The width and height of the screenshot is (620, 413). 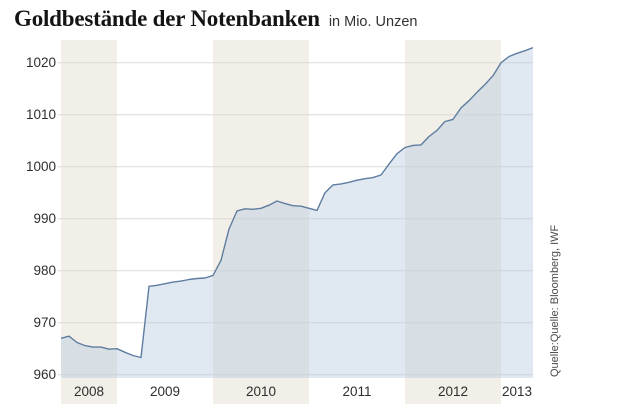 What do you see at coordinates (44, 218) in the screenshot?
I see `y-axis-label: 990` at bounding box center [44, 218].